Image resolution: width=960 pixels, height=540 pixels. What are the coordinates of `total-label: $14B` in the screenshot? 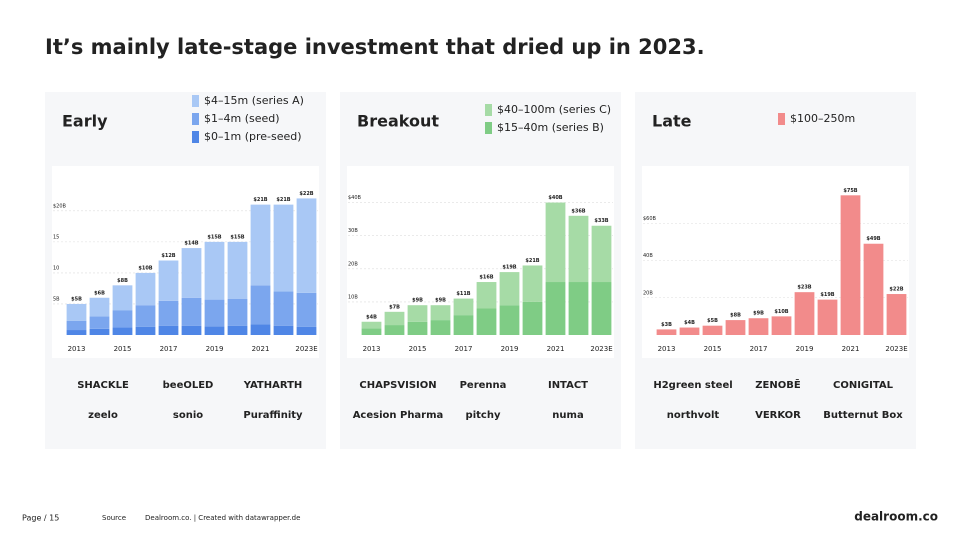 It's located at (191, 244).